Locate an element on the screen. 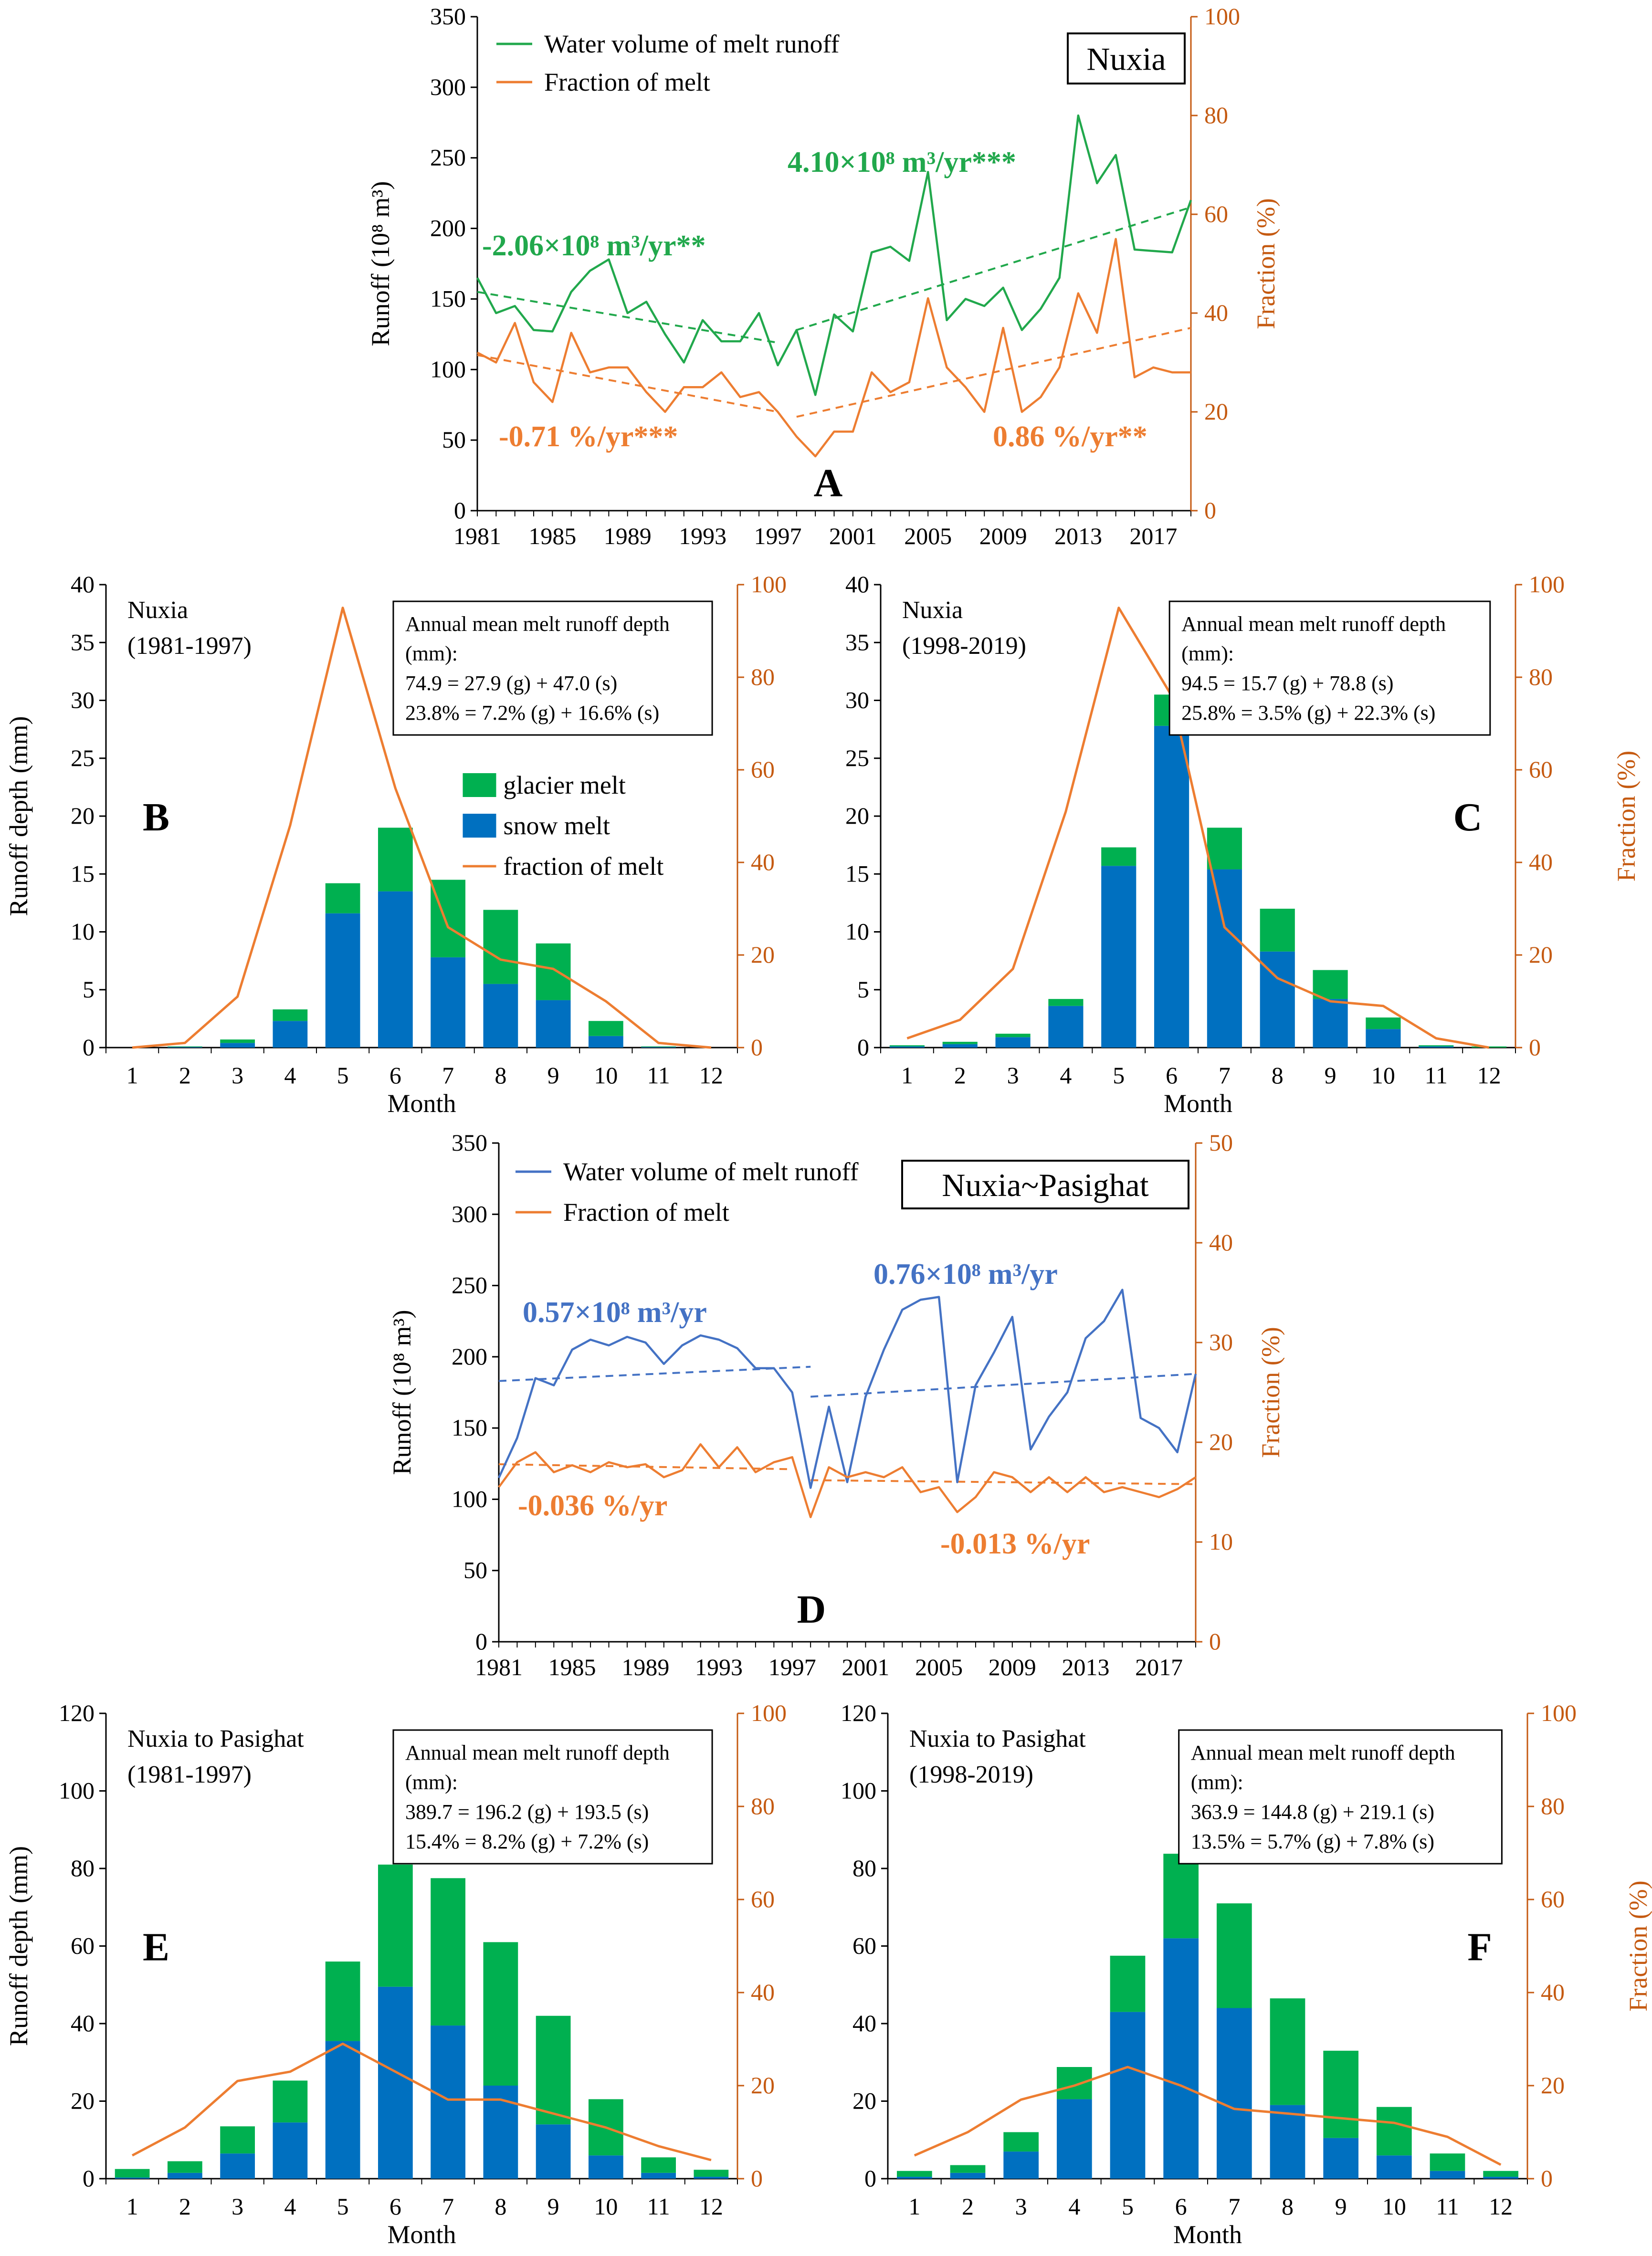  y2-tick-label: 0 is located at coordinates (757, 2178).